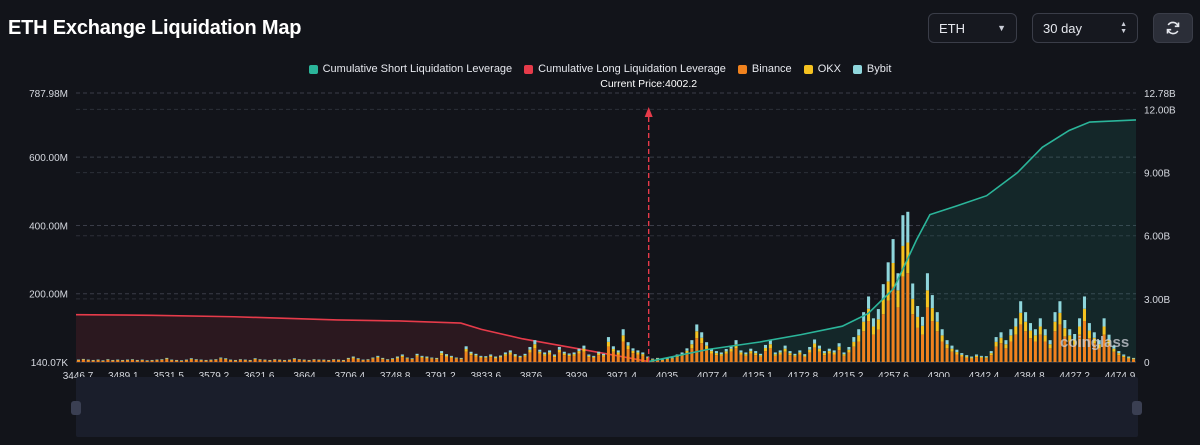 The image size is (1200, 445). I want to click on legend-item-short: Cumulative Short Liquidation Leverage, so click(410, 69).